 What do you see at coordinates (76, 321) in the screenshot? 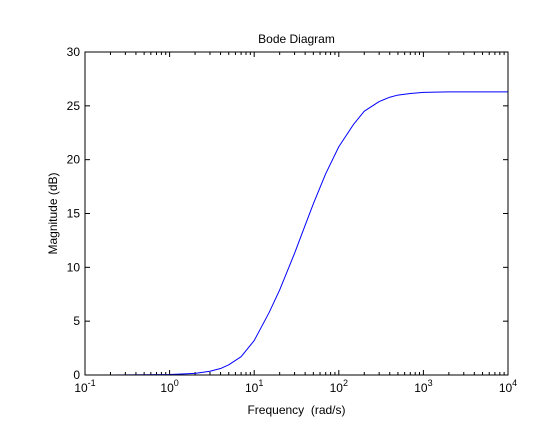
I see `y-tick-label: 5` at bounding box center [76, 321].